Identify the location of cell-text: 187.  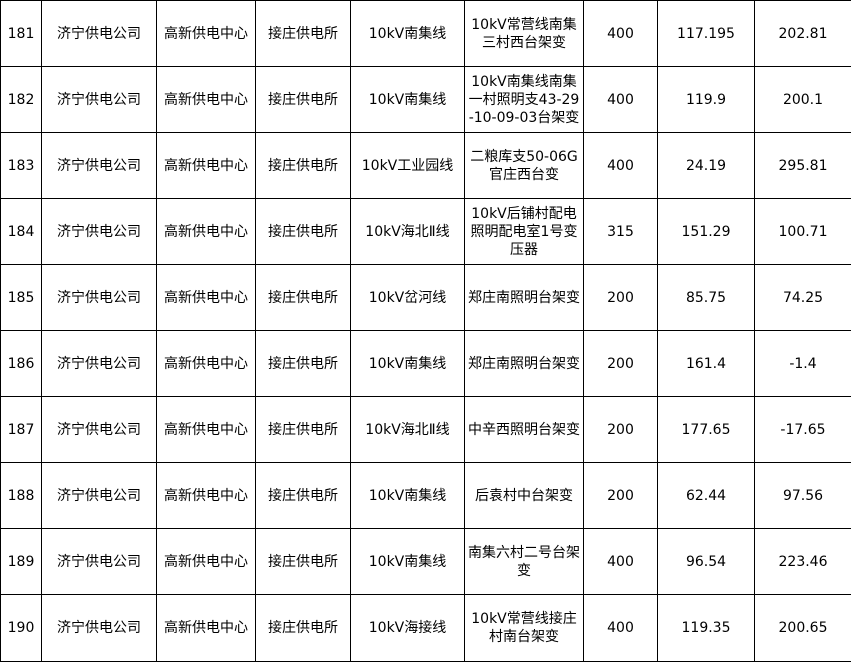
(21, 430).